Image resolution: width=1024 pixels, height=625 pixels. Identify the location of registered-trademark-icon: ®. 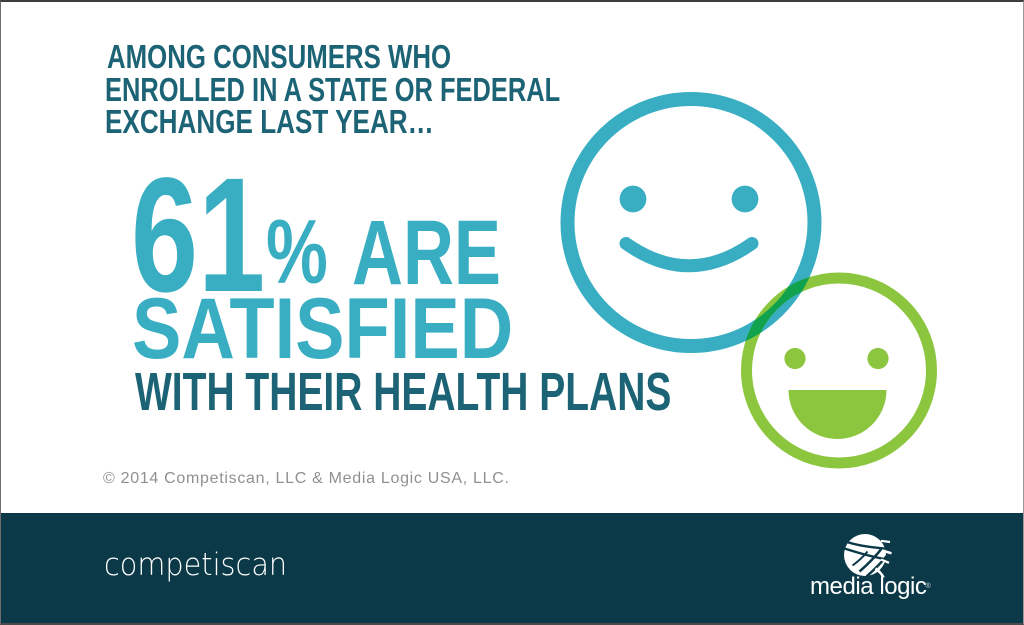
(928, 586).